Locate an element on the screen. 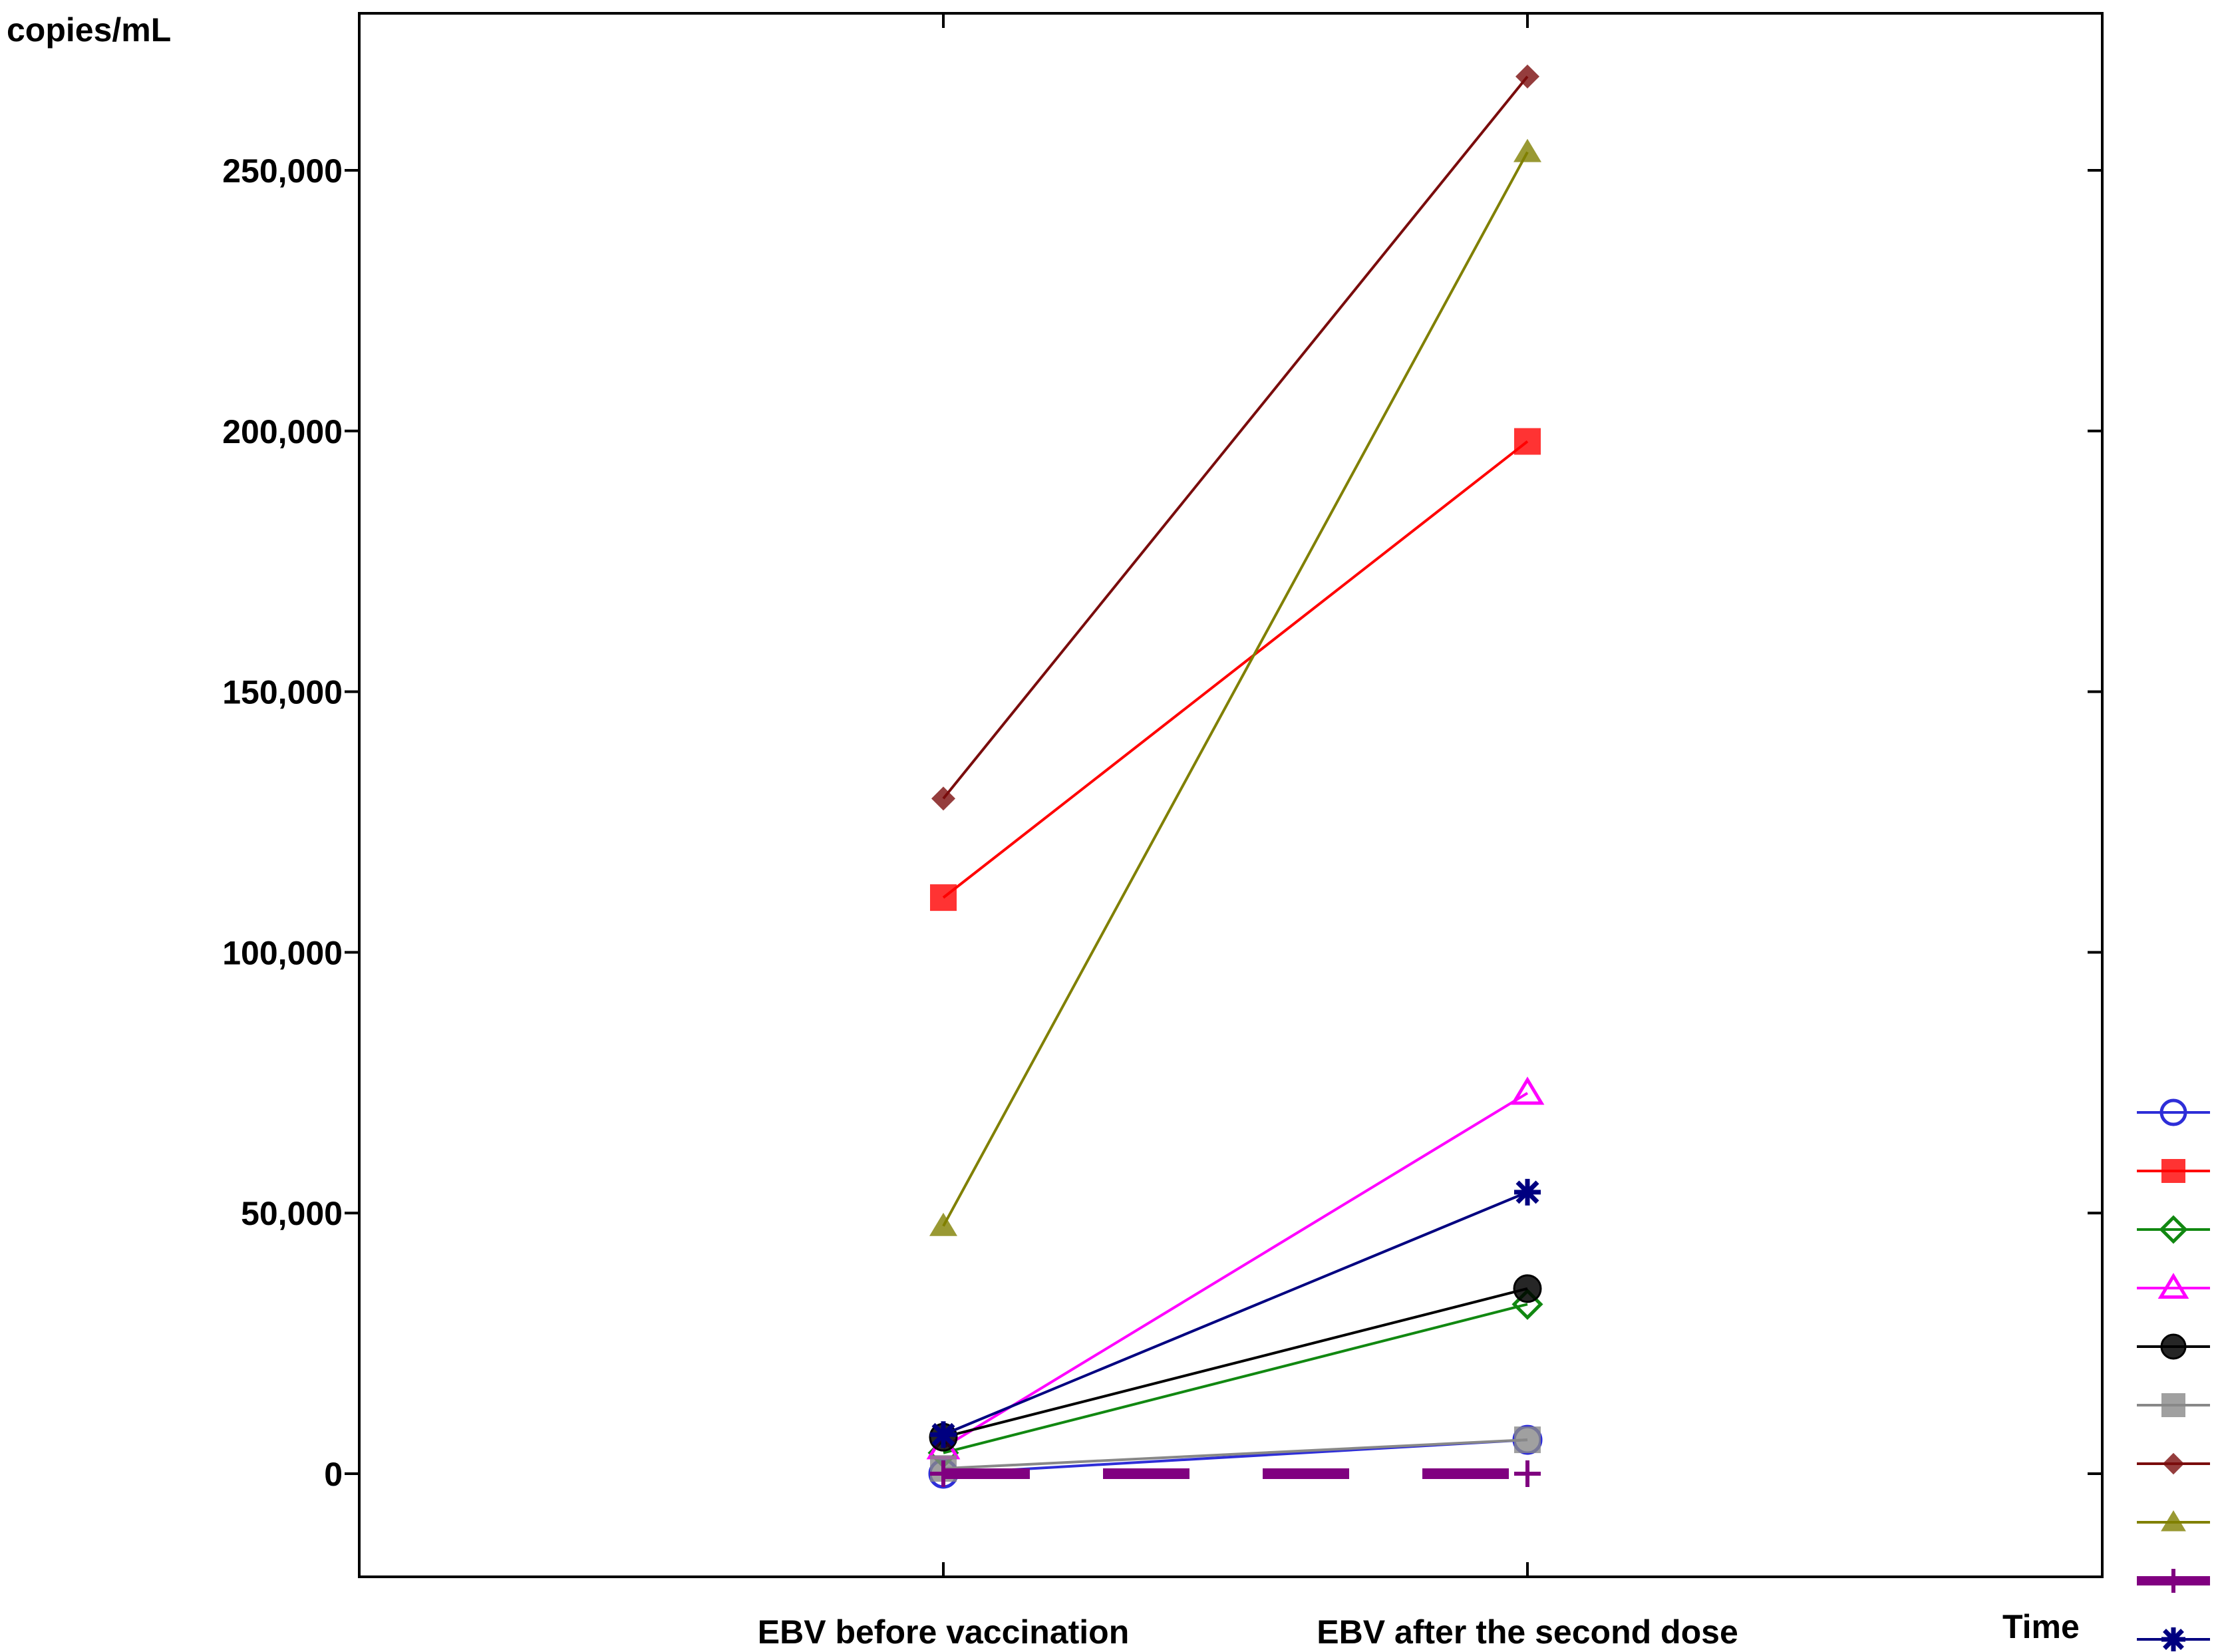  y-tick-label: 100,000 is located at coordinates (282, 953).